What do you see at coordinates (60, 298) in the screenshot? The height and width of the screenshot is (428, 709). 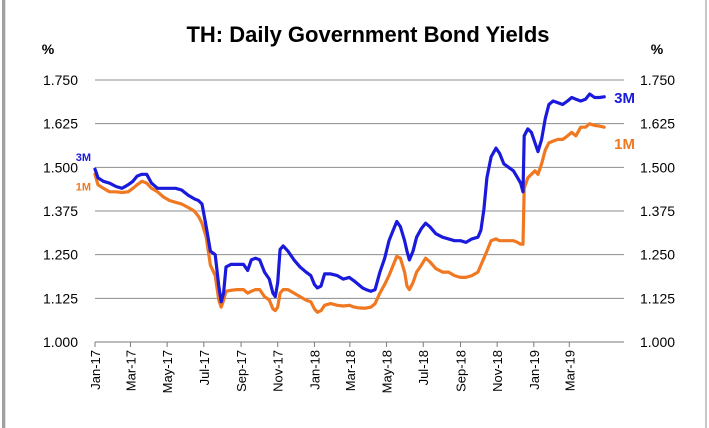 I see `y-tick-label-left: 1.125` at bounding box center [60, 298].